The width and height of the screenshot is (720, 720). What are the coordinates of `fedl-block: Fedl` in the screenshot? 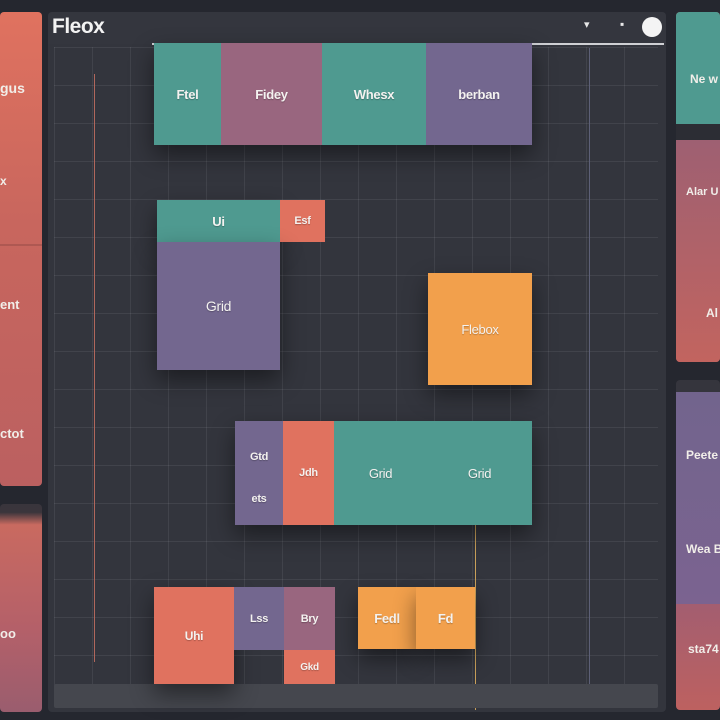 It's located at (387, 618).